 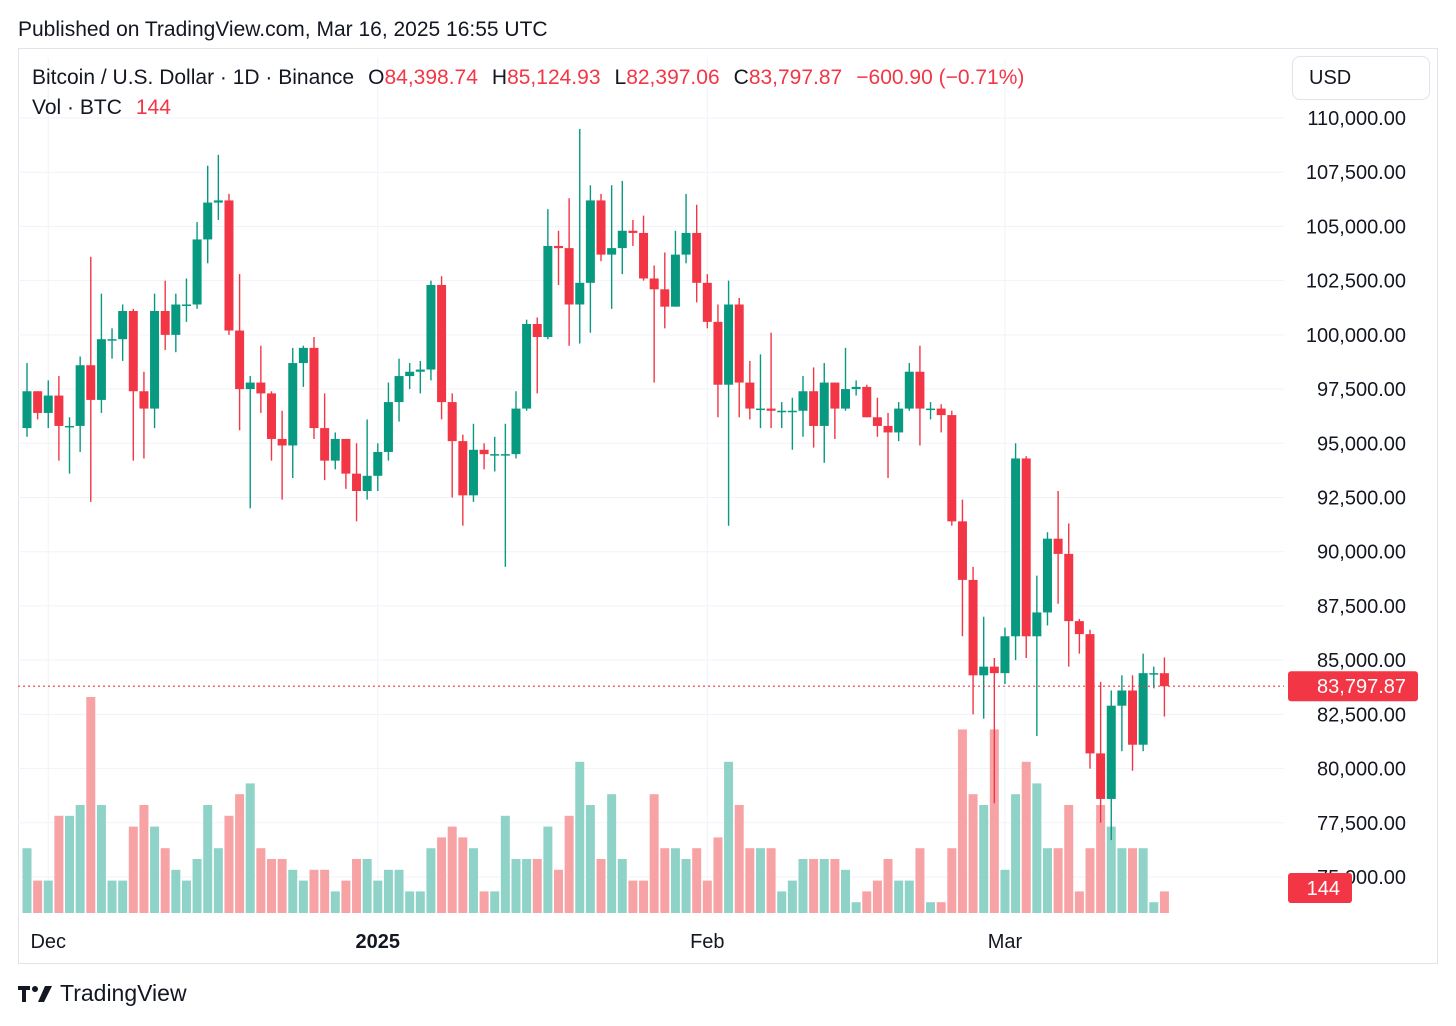 I want to click on y-tick-label: 102,500.00, so click(x=1356, y=282).